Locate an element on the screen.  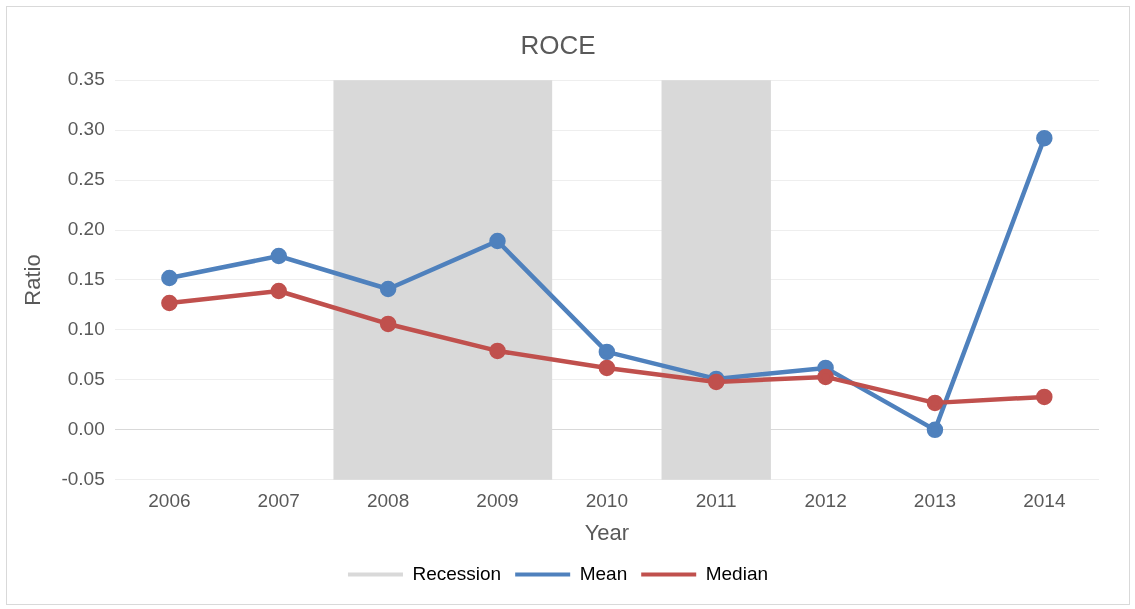
x-tick-label: 2006 is located at coordinates (169, 501).